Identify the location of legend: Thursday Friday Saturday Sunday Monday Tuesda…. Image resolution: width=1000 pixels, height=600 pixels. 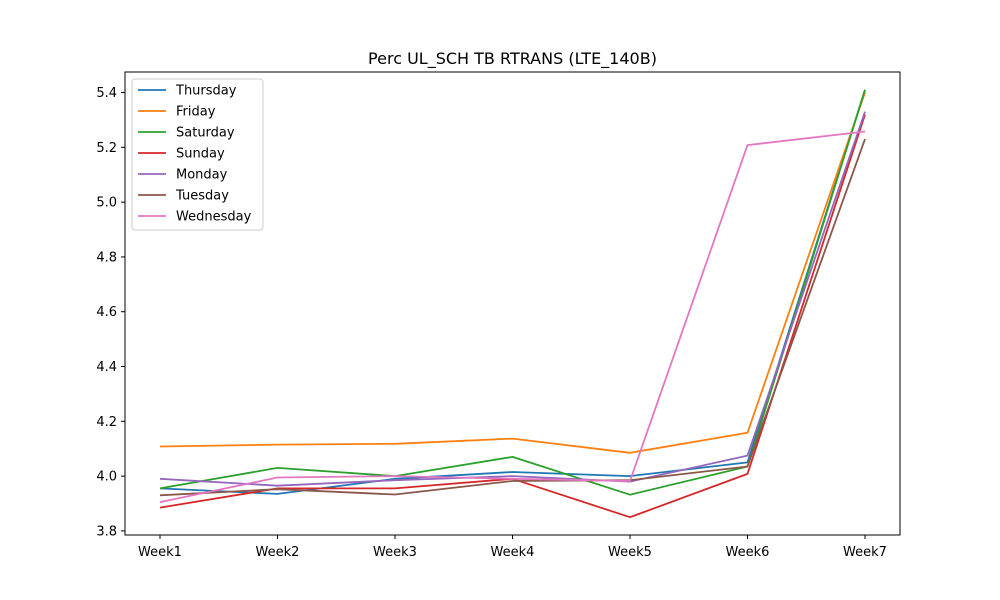
(197, 154).